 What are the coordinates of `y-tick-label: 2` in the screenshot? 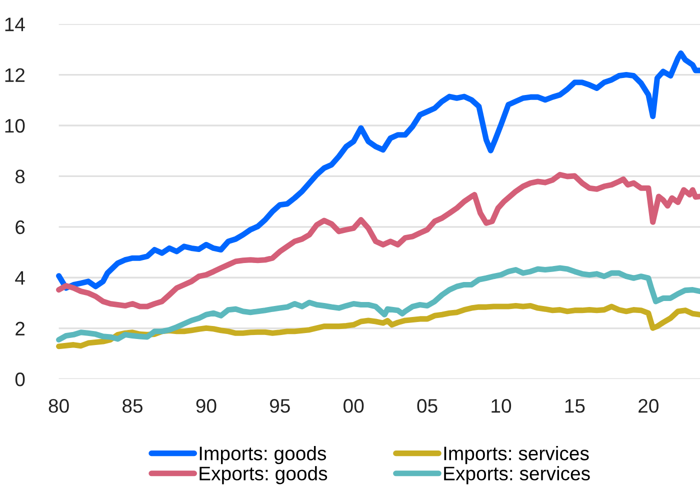 It's located at (20, 329).